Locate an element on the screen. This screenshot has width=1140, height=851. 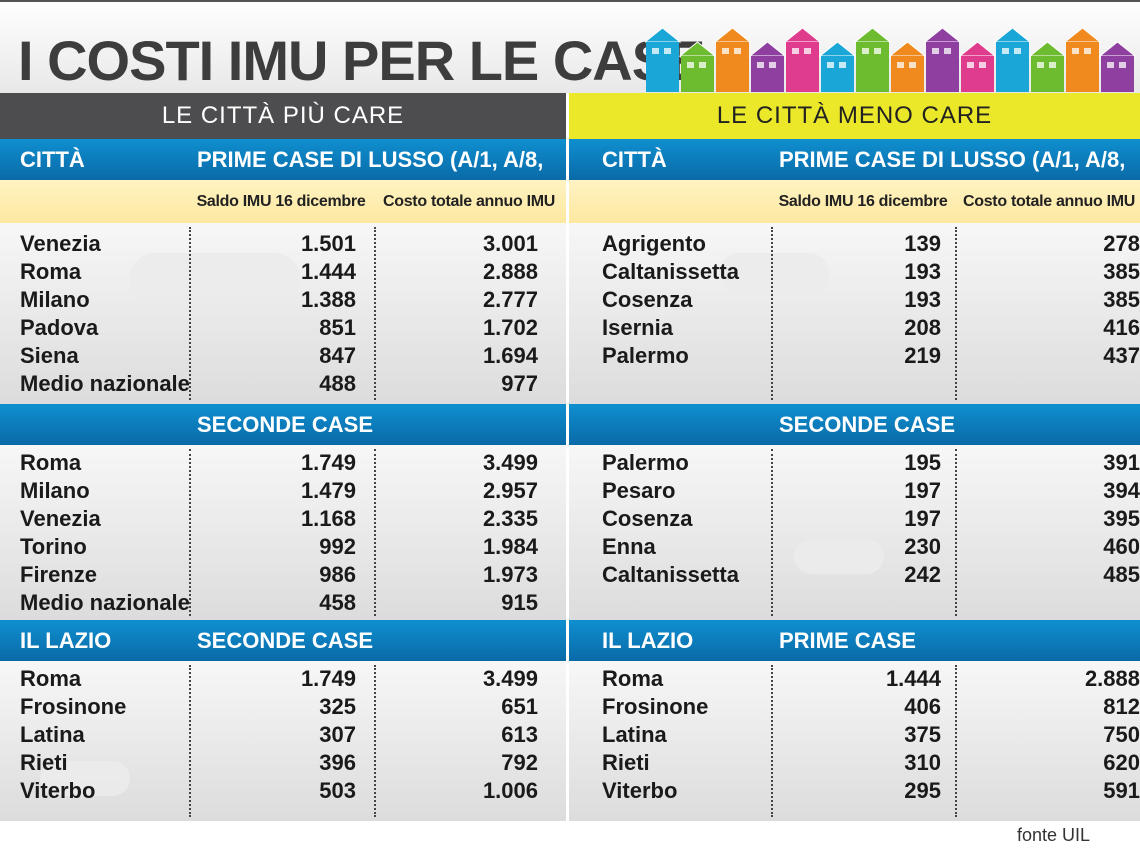
seconde-case-bar: SECONDE CASE is located at coordinates (283, 424).